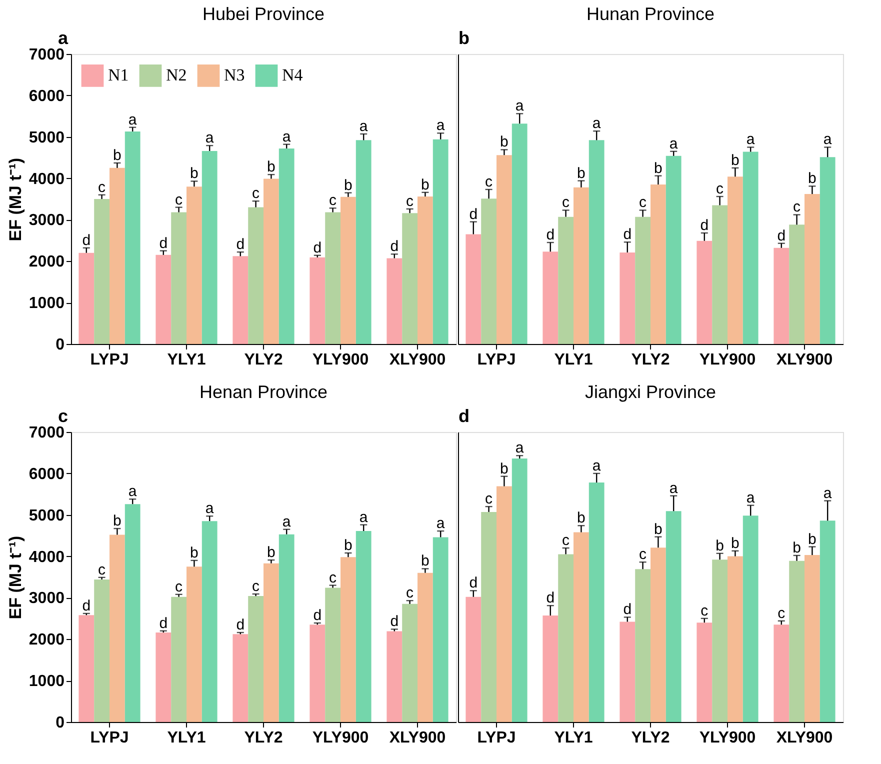 The height and width of the screenshot is (764, 881). I want to click on y-tick-label: 0, so click(60, 723).